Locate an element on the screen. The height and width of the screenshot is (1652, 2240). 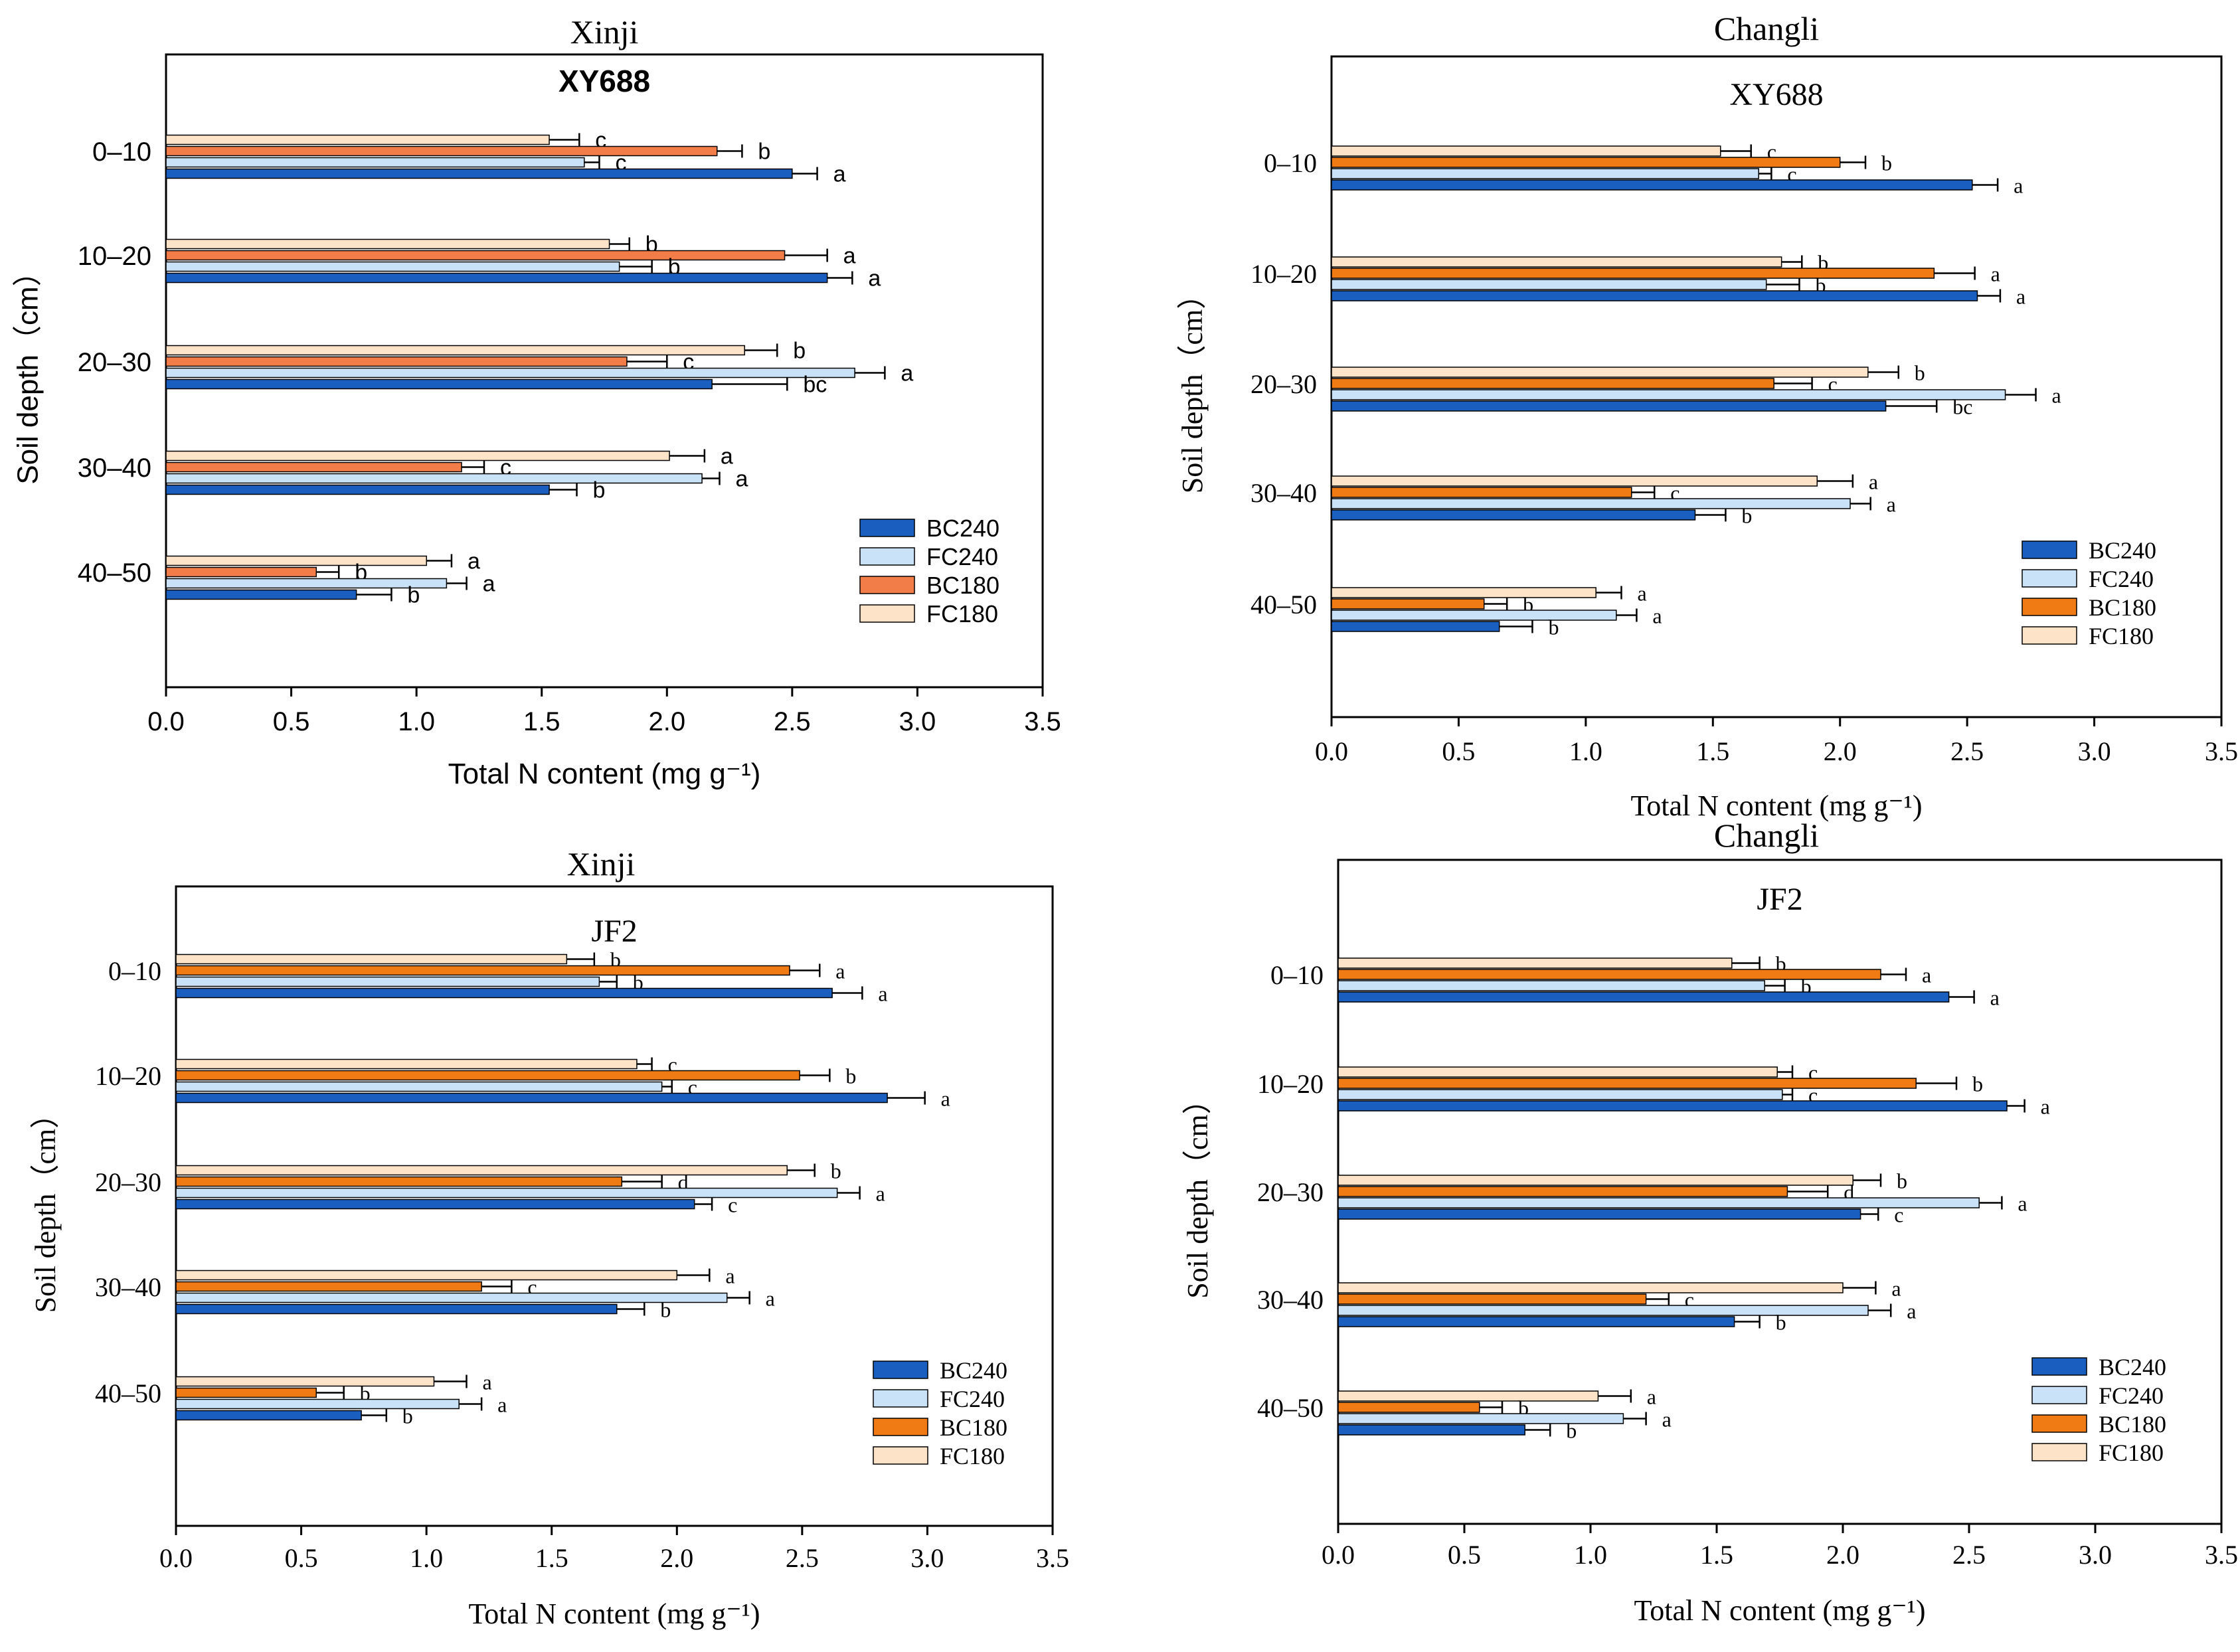
y-tick-label: 30–40 is located at coordinates (1283, 493).